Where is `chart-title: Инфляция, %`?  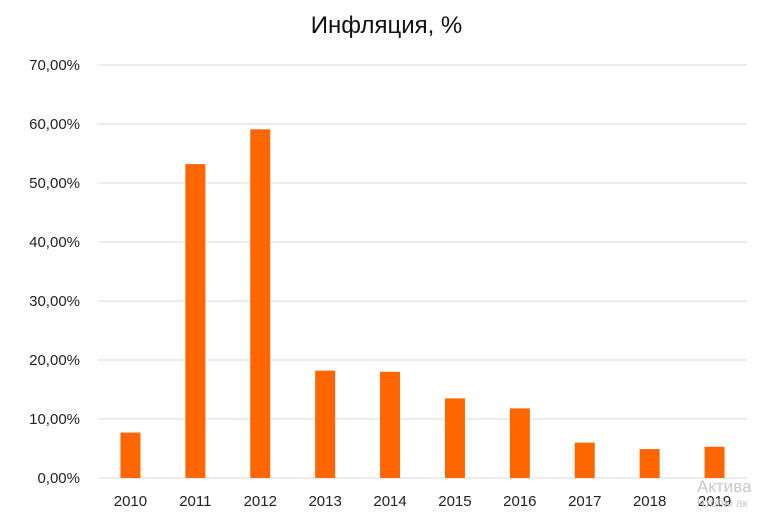 chart-title: Инфляция, % is located at coordinates (386, 25).